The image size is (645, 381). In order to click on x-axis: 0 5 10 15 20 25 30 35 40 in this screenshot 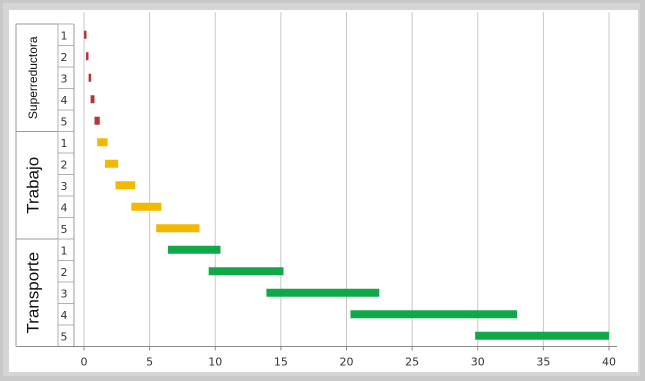, I will do `click(318, 357)`.